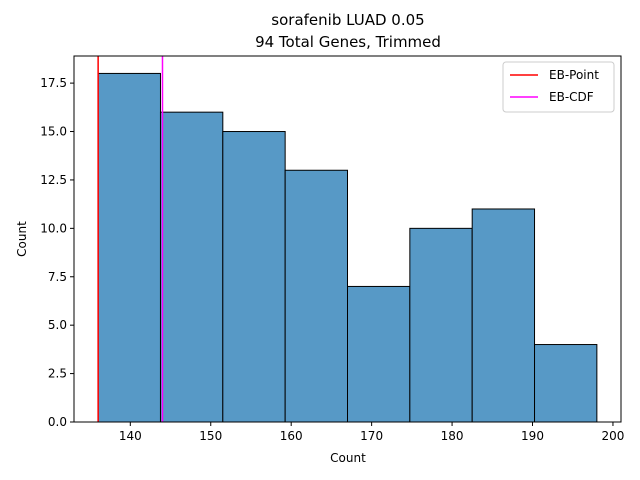 The height and width of the screenshot is (480, 640). What do you see at coordinates (57, 277) in the screenshot?
I see `y-tick-label: 7.5` at bounding box center [57, 277].